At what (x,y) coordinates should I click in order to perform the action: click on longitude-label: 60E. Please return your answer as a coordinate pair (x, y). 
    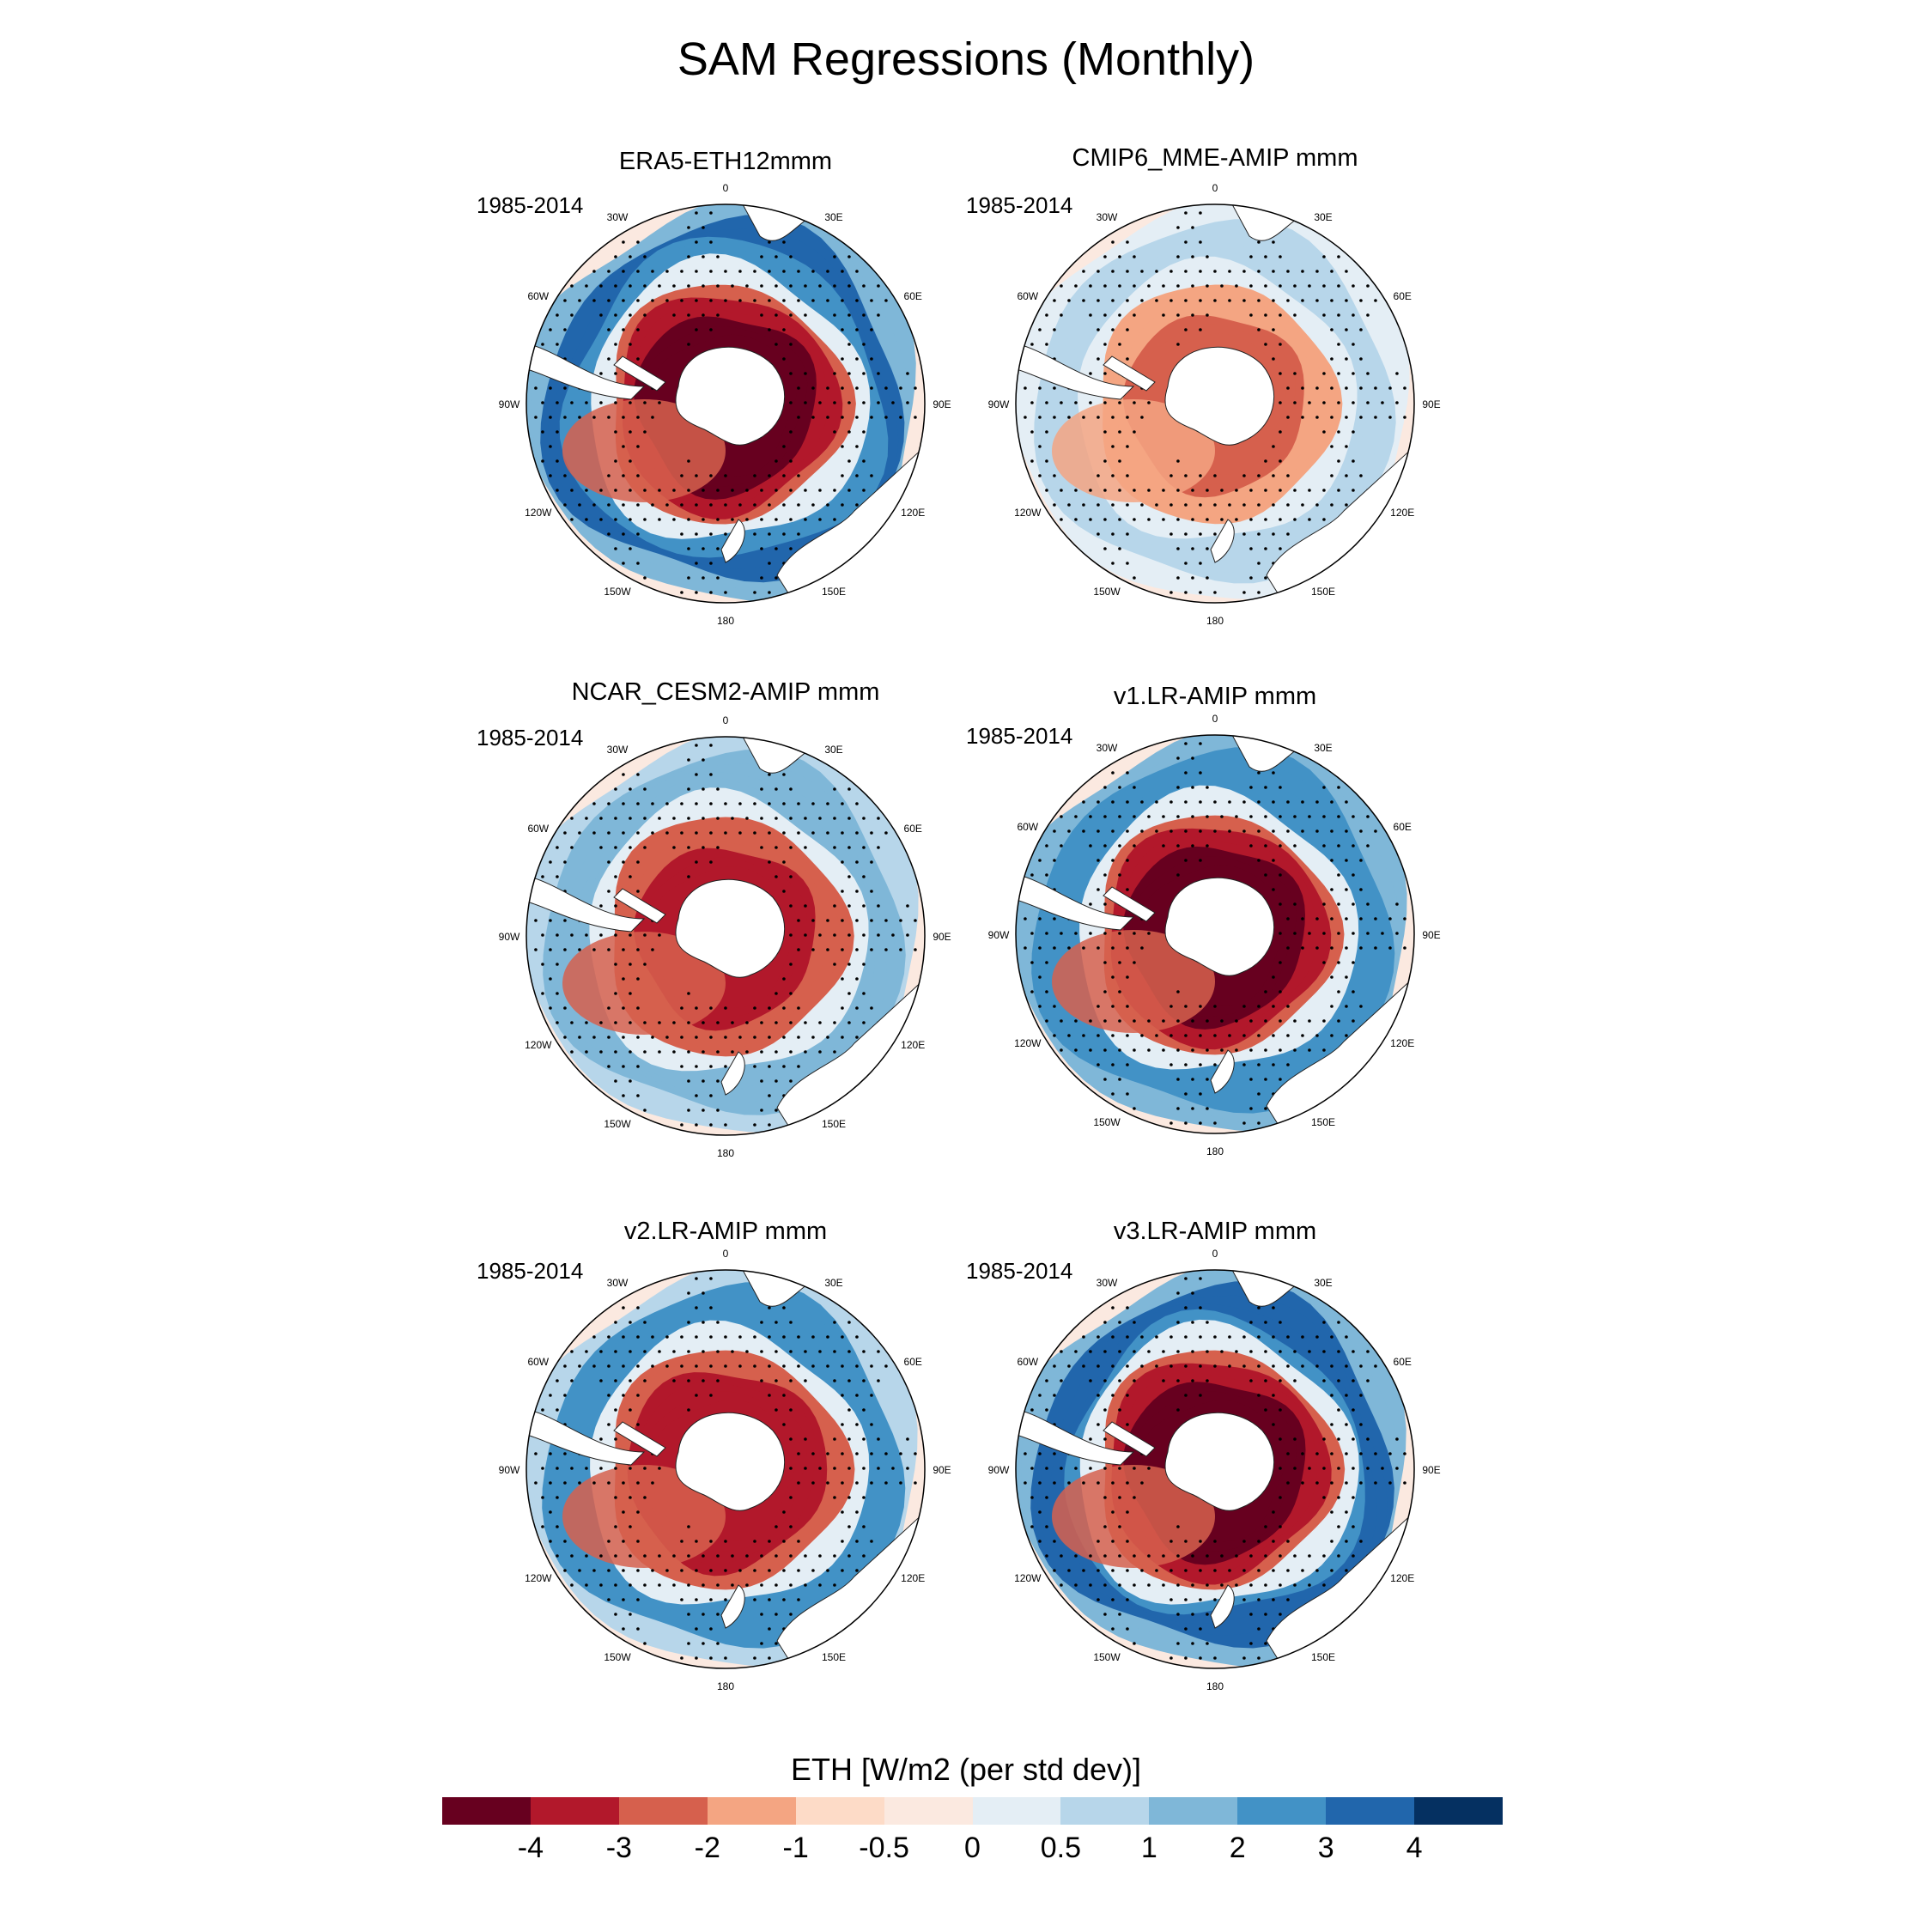
    Looking at the image, I should click on (1403, 827).